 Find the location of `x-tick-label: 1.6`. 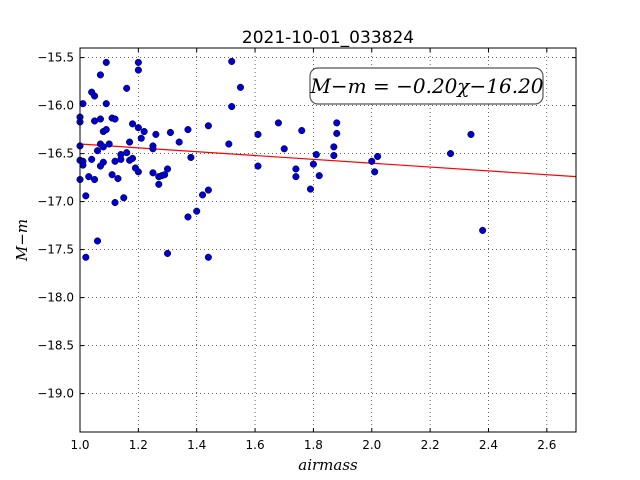

x-tick-label: 1.6 is located at coordinates (255, 445).